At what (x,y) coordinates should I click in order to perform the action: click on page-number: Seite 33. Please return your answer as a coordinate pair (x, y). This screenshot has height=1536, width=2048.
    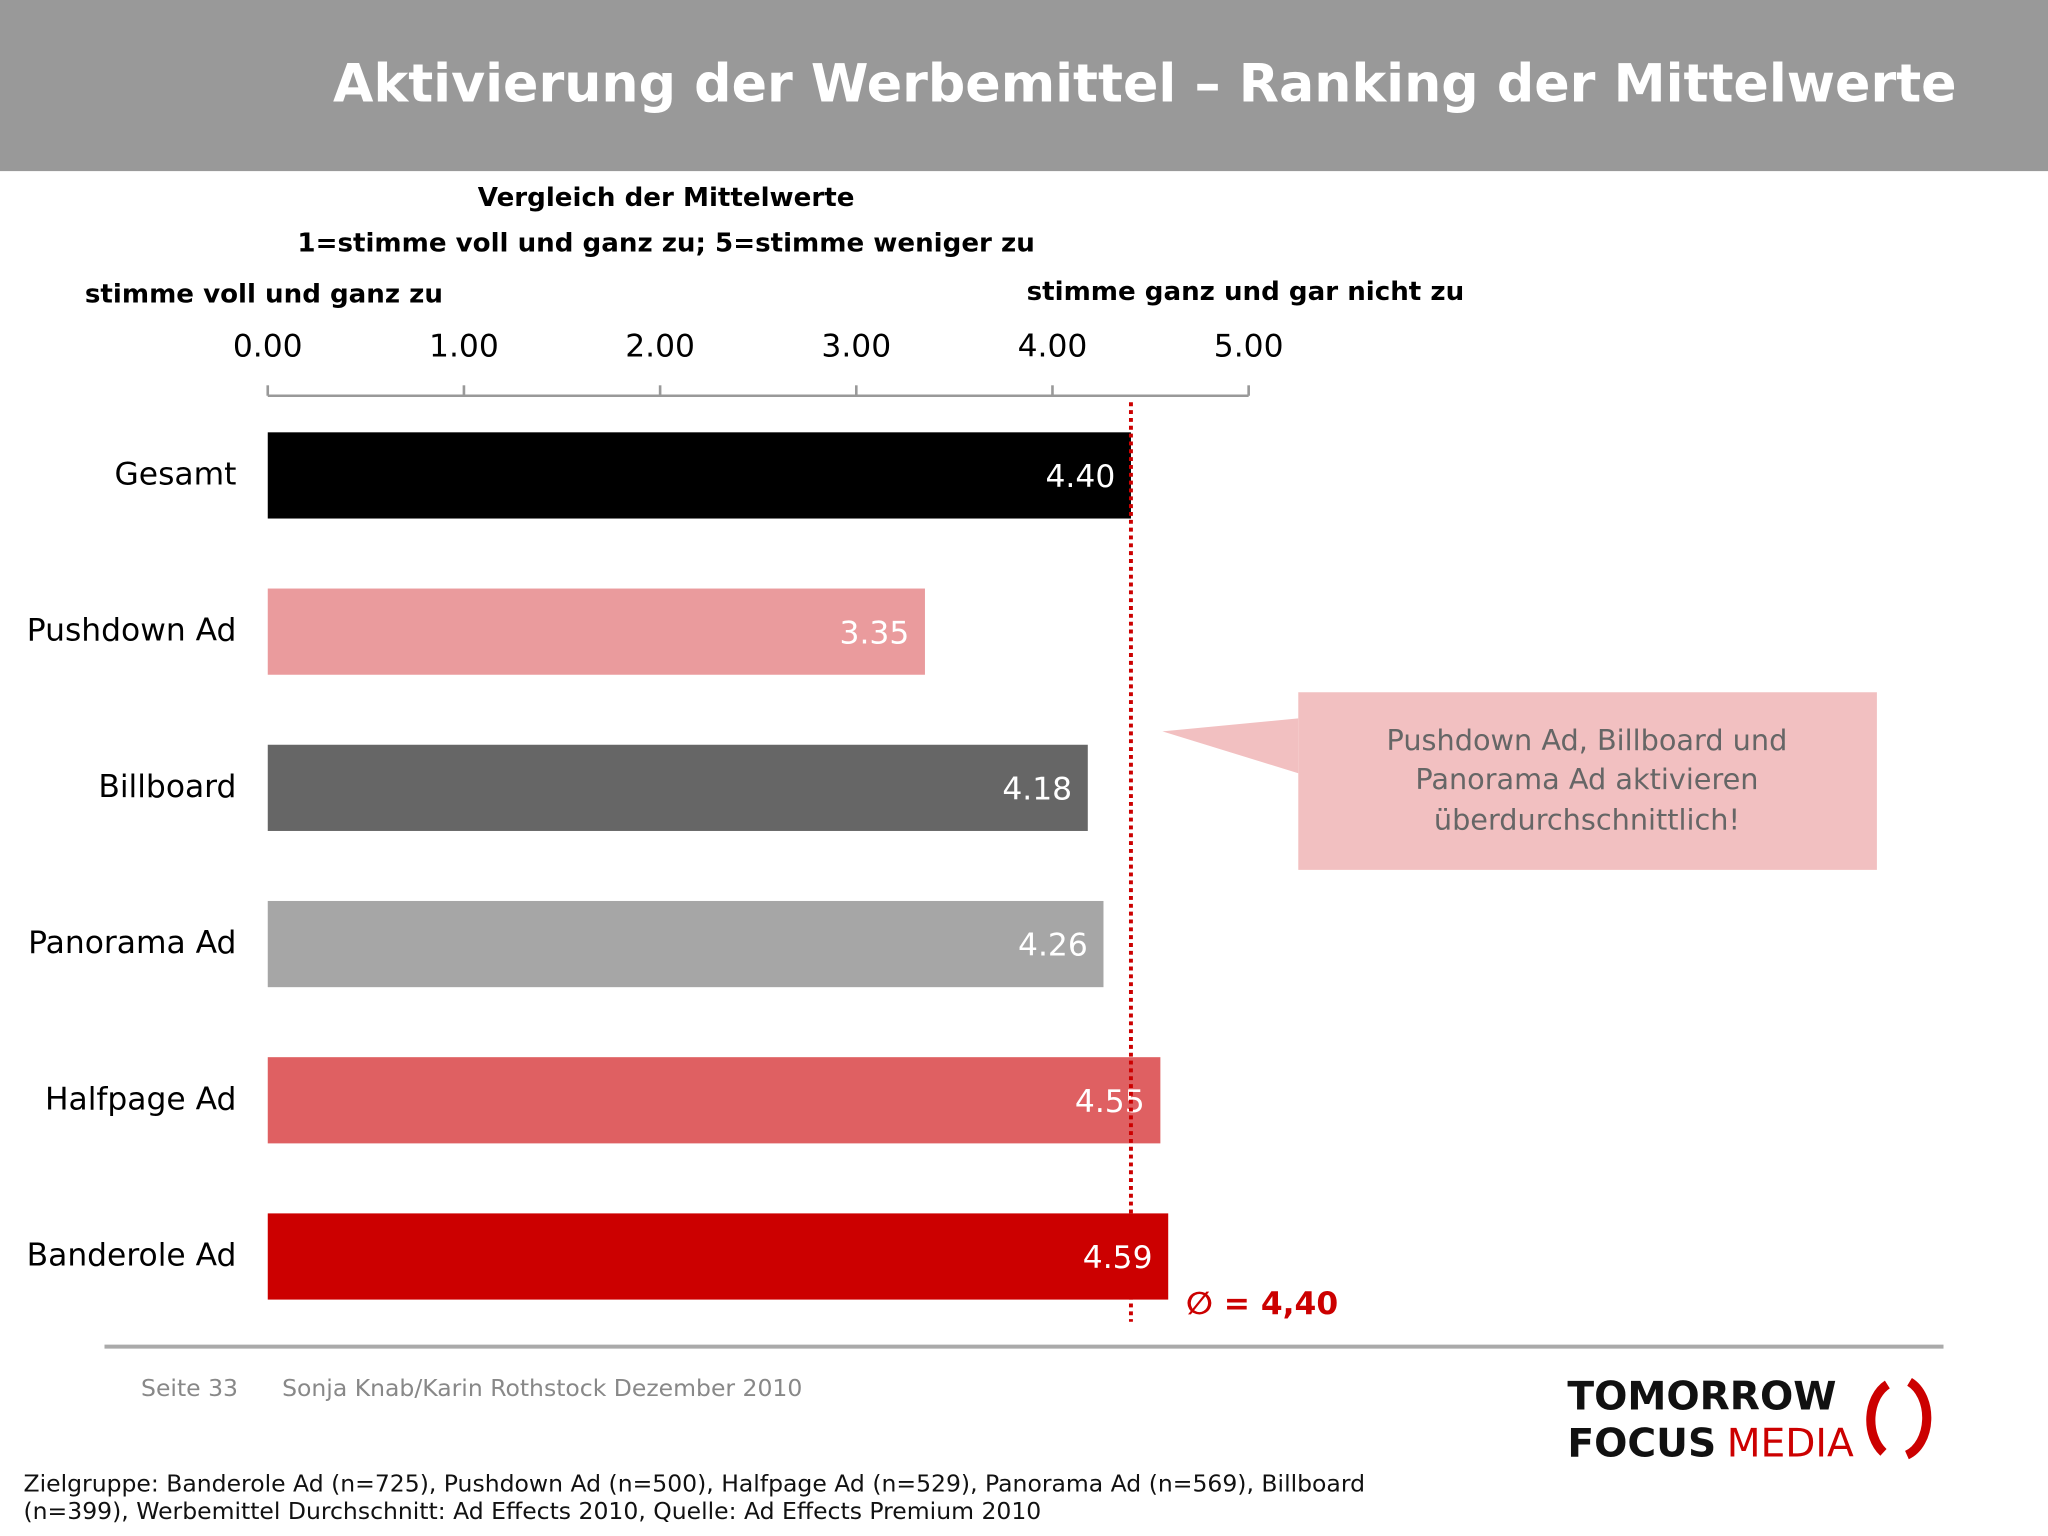
    Looking at the image, I should click on (189, 1388).